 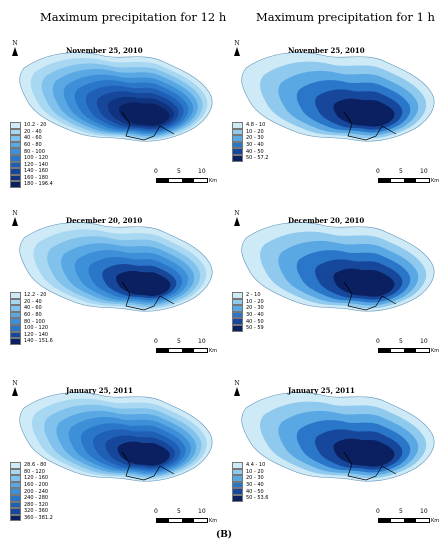 I want to click on legend-label: 4.8 - 10, so click(x=256, y=125).